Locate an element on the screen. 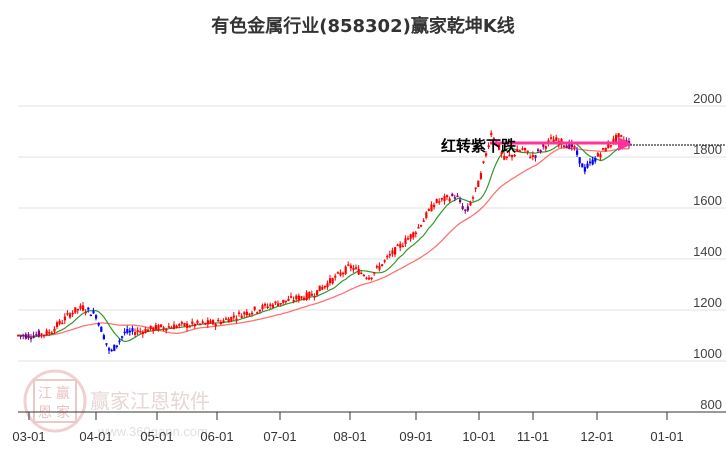  y-tick-label: 1400 is located at coordinates (707, 251).